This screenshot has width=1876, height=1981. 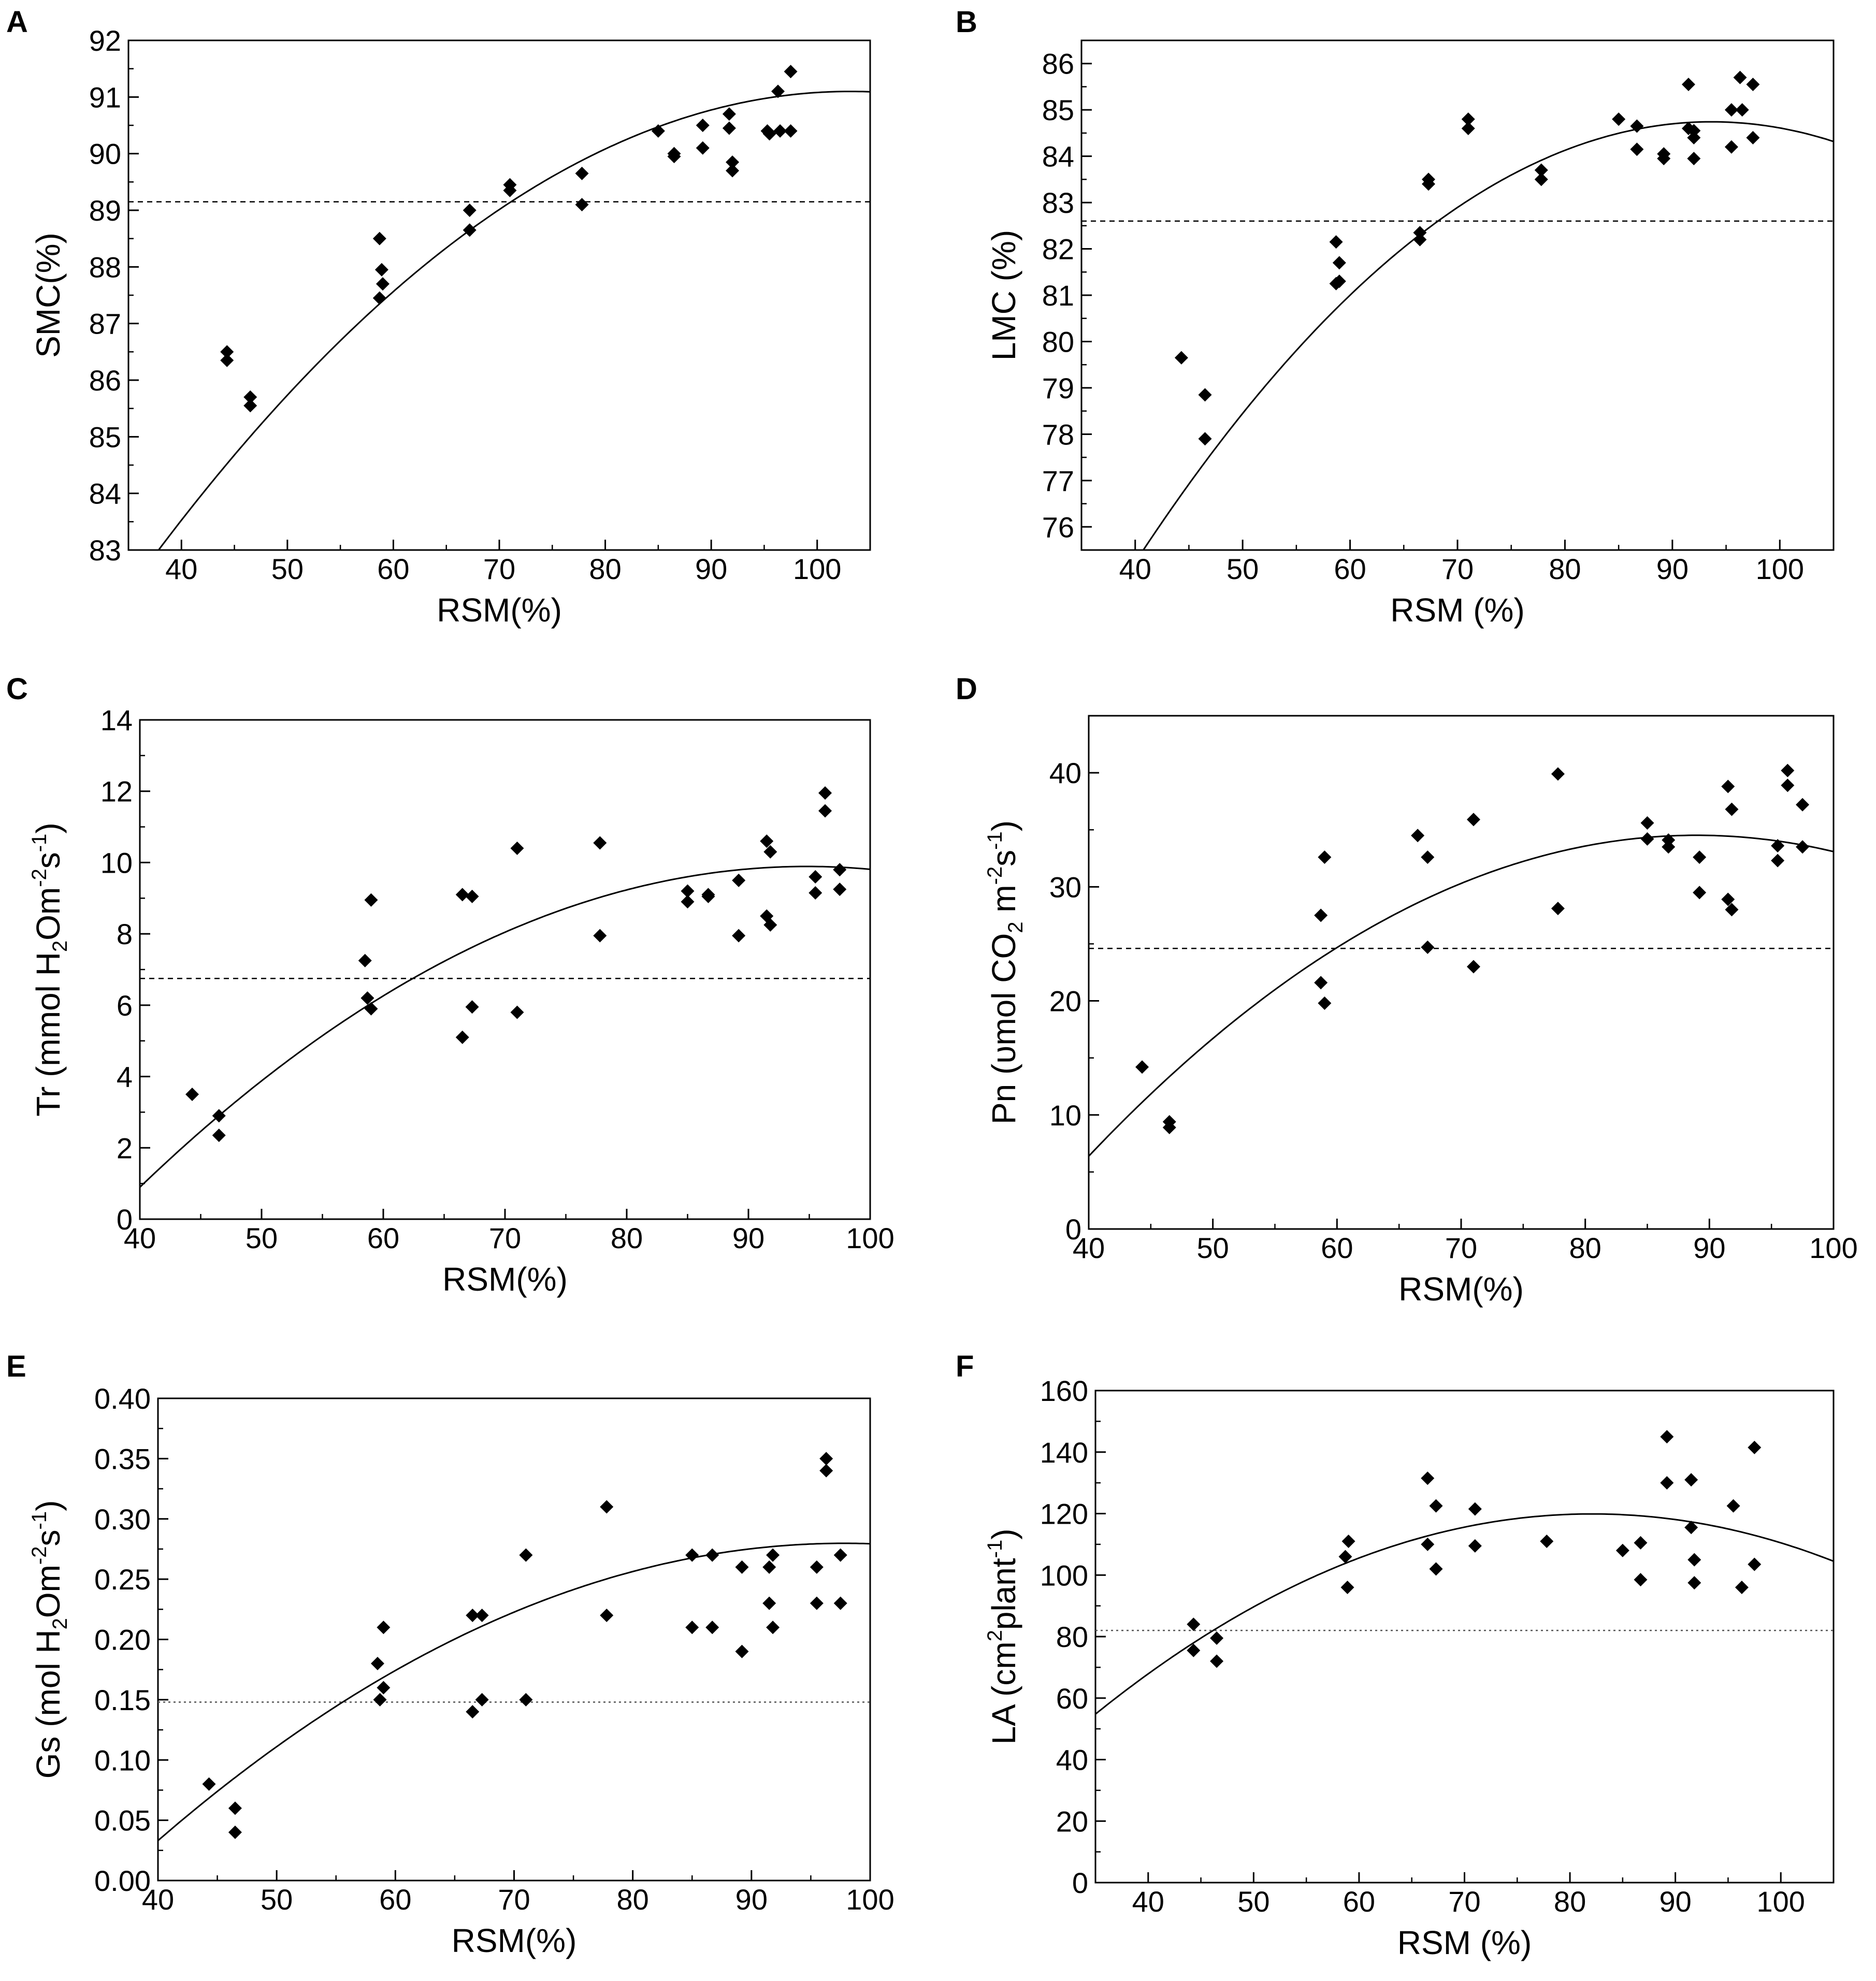 I want to click on y-tick-label: 0.35, so click(x=123, y=1458).